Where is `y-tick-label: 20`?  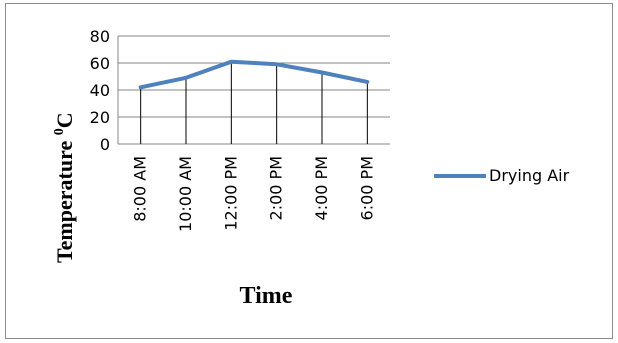 y-tick-label: 20 is located at coordinates (100, 117).